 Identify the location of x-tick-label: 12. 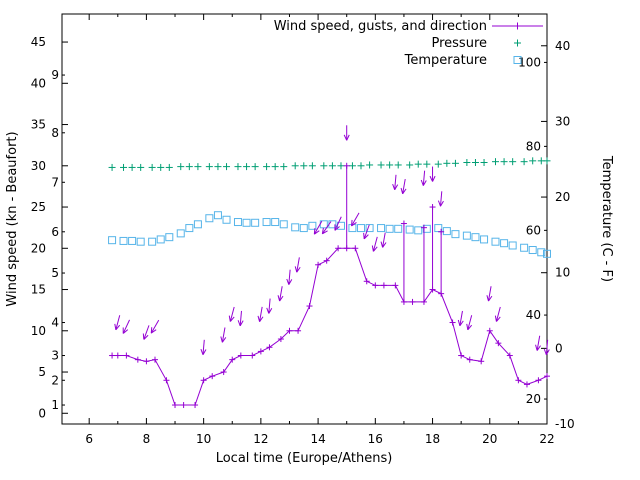
(260, 439).